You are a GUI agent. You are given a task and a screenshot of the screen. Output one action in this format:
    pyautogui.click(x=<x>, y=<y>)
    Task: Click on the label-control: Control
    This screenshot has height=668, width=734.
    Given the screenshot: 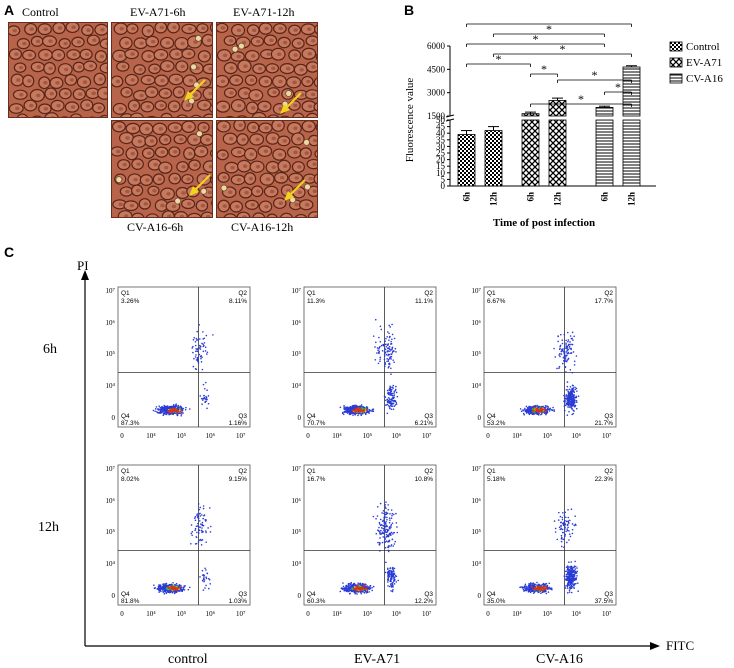 What is the action you would take?
    pyautogui.click(x=40, y=12)
    